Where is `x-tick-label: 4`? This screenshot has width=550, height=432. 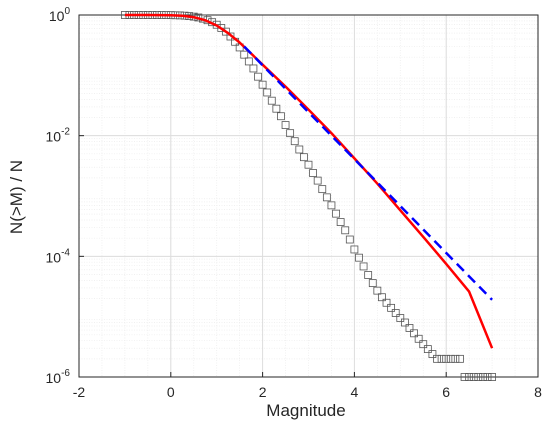 x-tick-label: 4 is located at coordinates (355, 392).